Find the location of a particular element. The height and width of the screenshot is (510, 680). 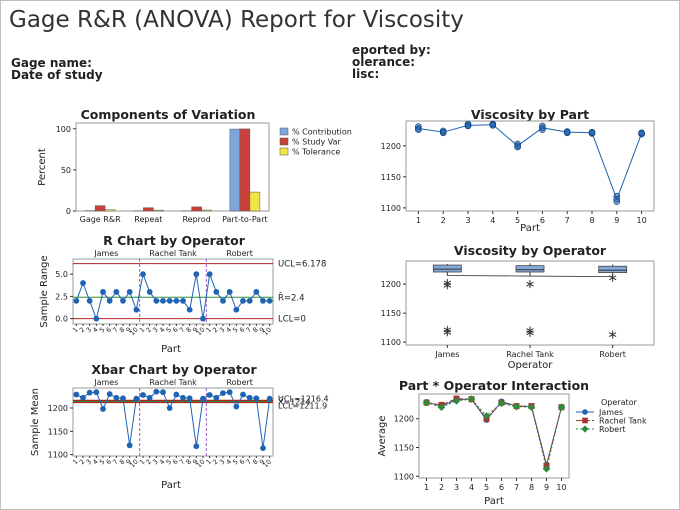

y-tick-label: 100 is located at coordinates (63, 129).